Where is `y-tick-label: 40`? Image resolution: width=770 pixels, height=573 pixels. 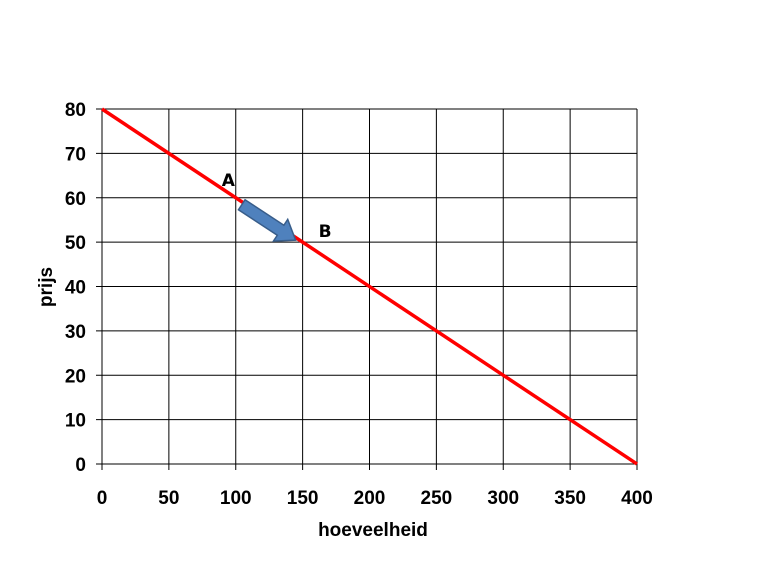
y-tick-label: 40 is located at coordinates (75, 288).